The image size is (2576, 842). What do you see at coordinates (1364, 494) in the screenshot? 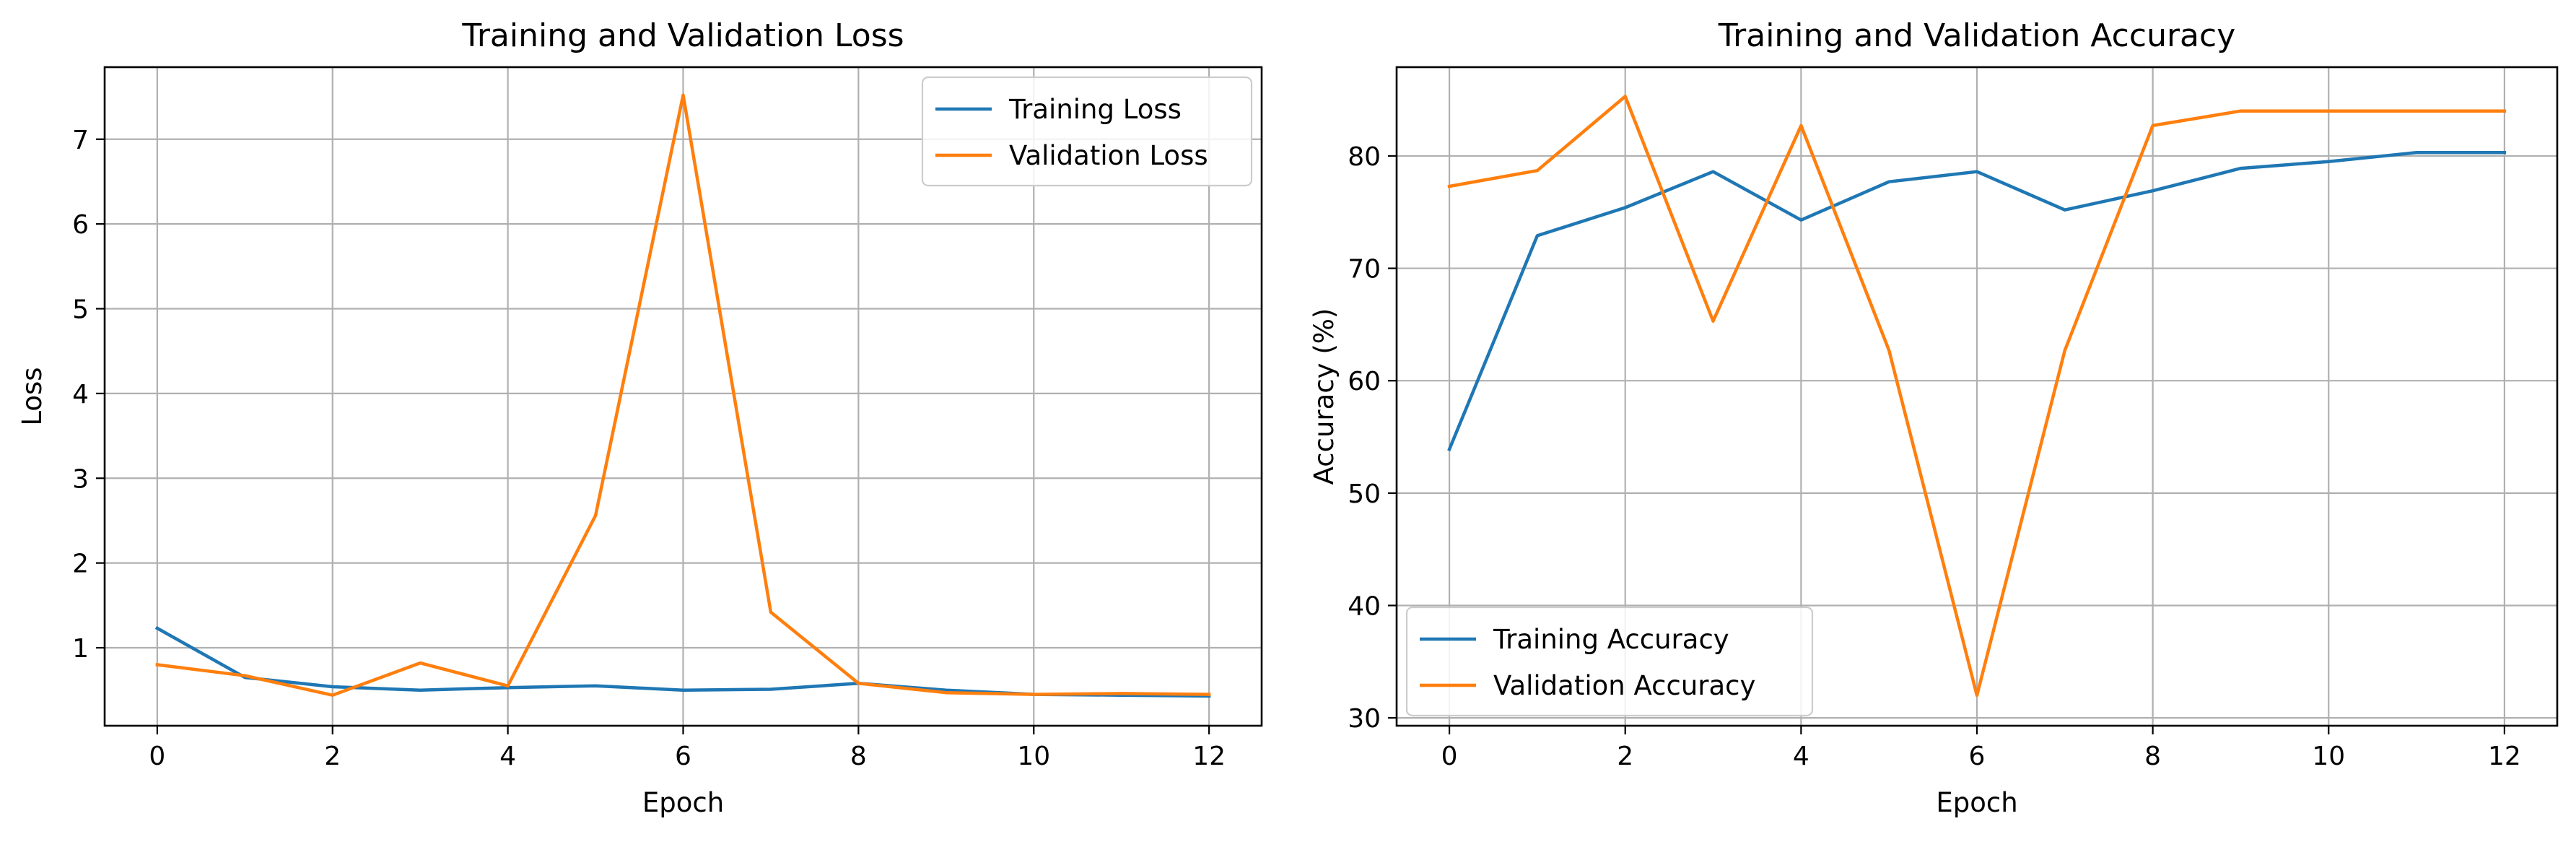
I see `y-tick-label: 50` at bounding box center [1364, 494].